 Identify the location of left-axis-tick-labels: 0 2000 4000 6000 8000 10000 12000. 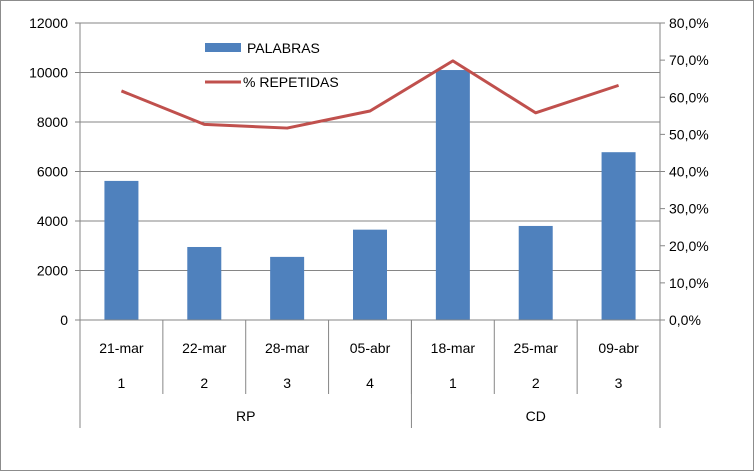
(48, 171).